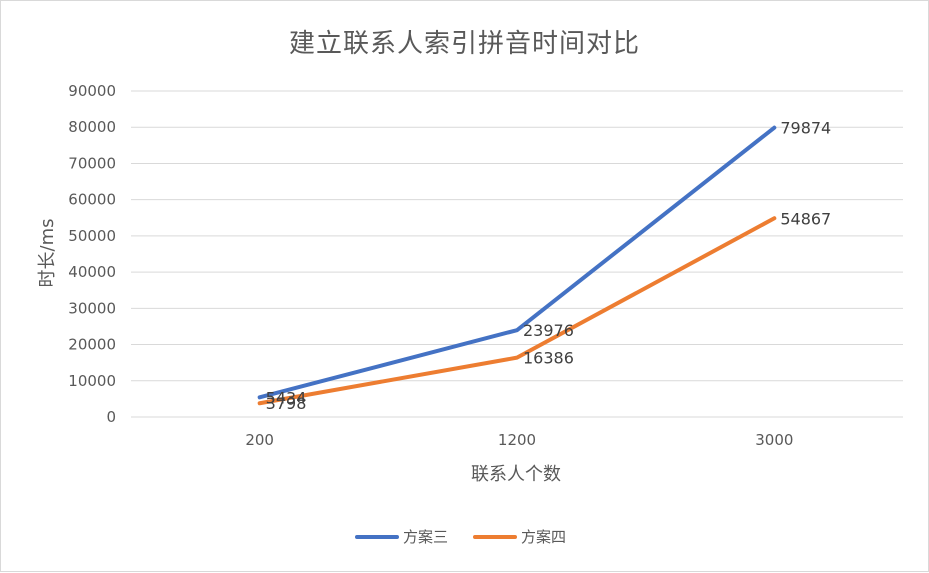 The width and height of the screenshot is (929, 573). I want to click on legend-label: 方案三, so click(425, 537).